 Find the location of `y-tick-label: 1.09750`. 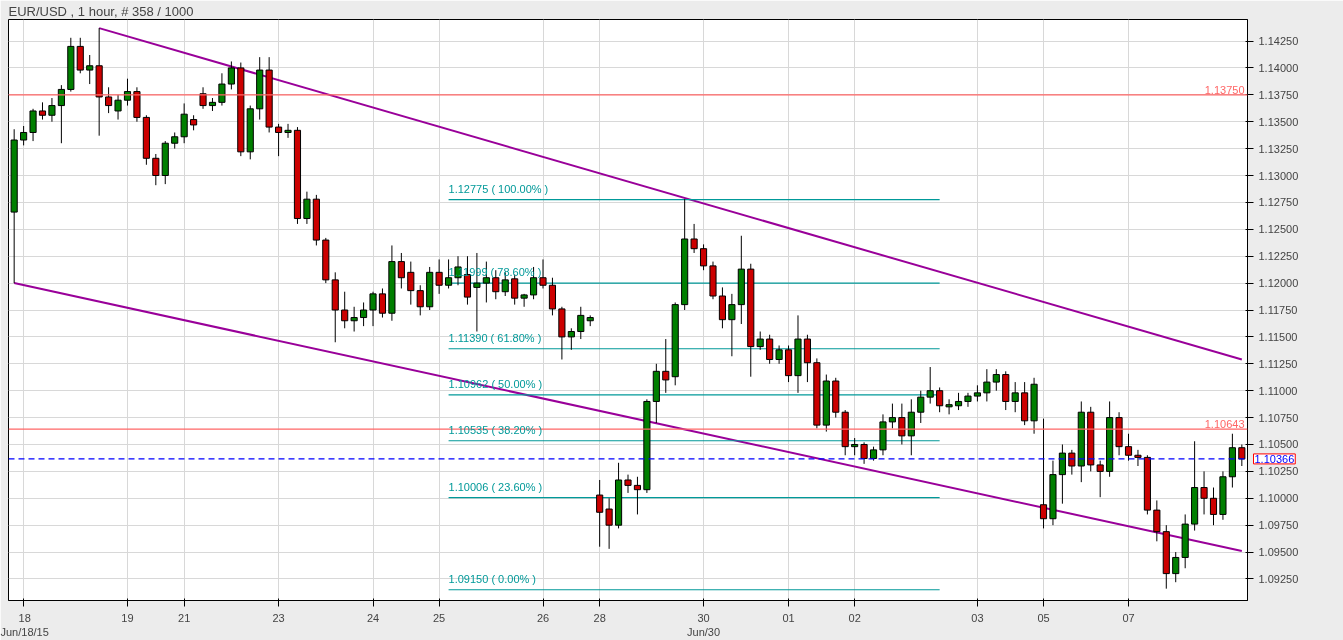

y-tick-label: 1.09750 is located at coordinates (1278, 525).